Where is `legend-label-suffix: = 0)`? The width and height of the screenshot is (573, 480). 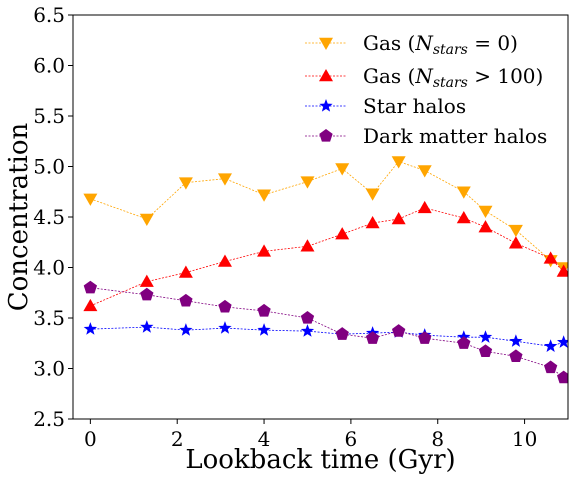 legend-label-suffix: = 0) is located at coordinates (493, 43).